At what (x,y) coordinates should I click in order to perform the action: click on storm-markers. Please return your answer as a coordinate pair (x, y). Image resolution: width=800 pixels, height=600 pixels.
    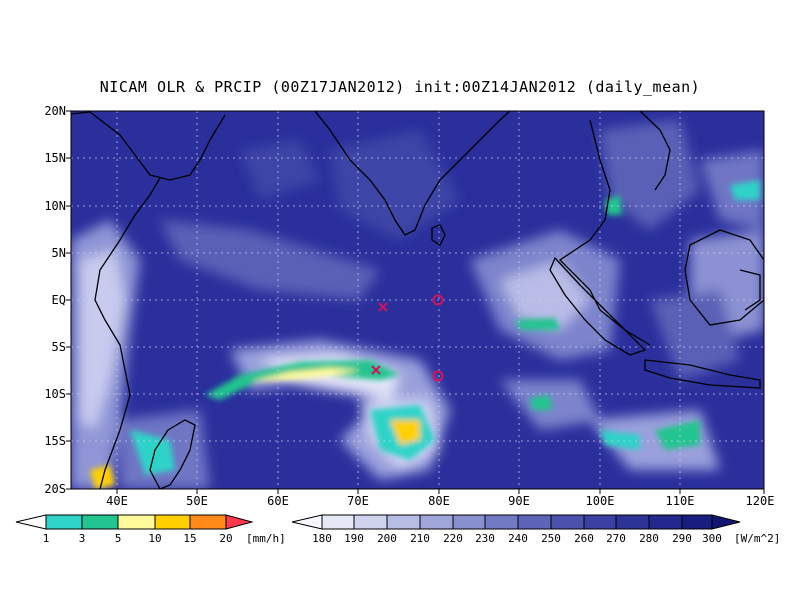
    Looking at the image, I should click on (407, 338).